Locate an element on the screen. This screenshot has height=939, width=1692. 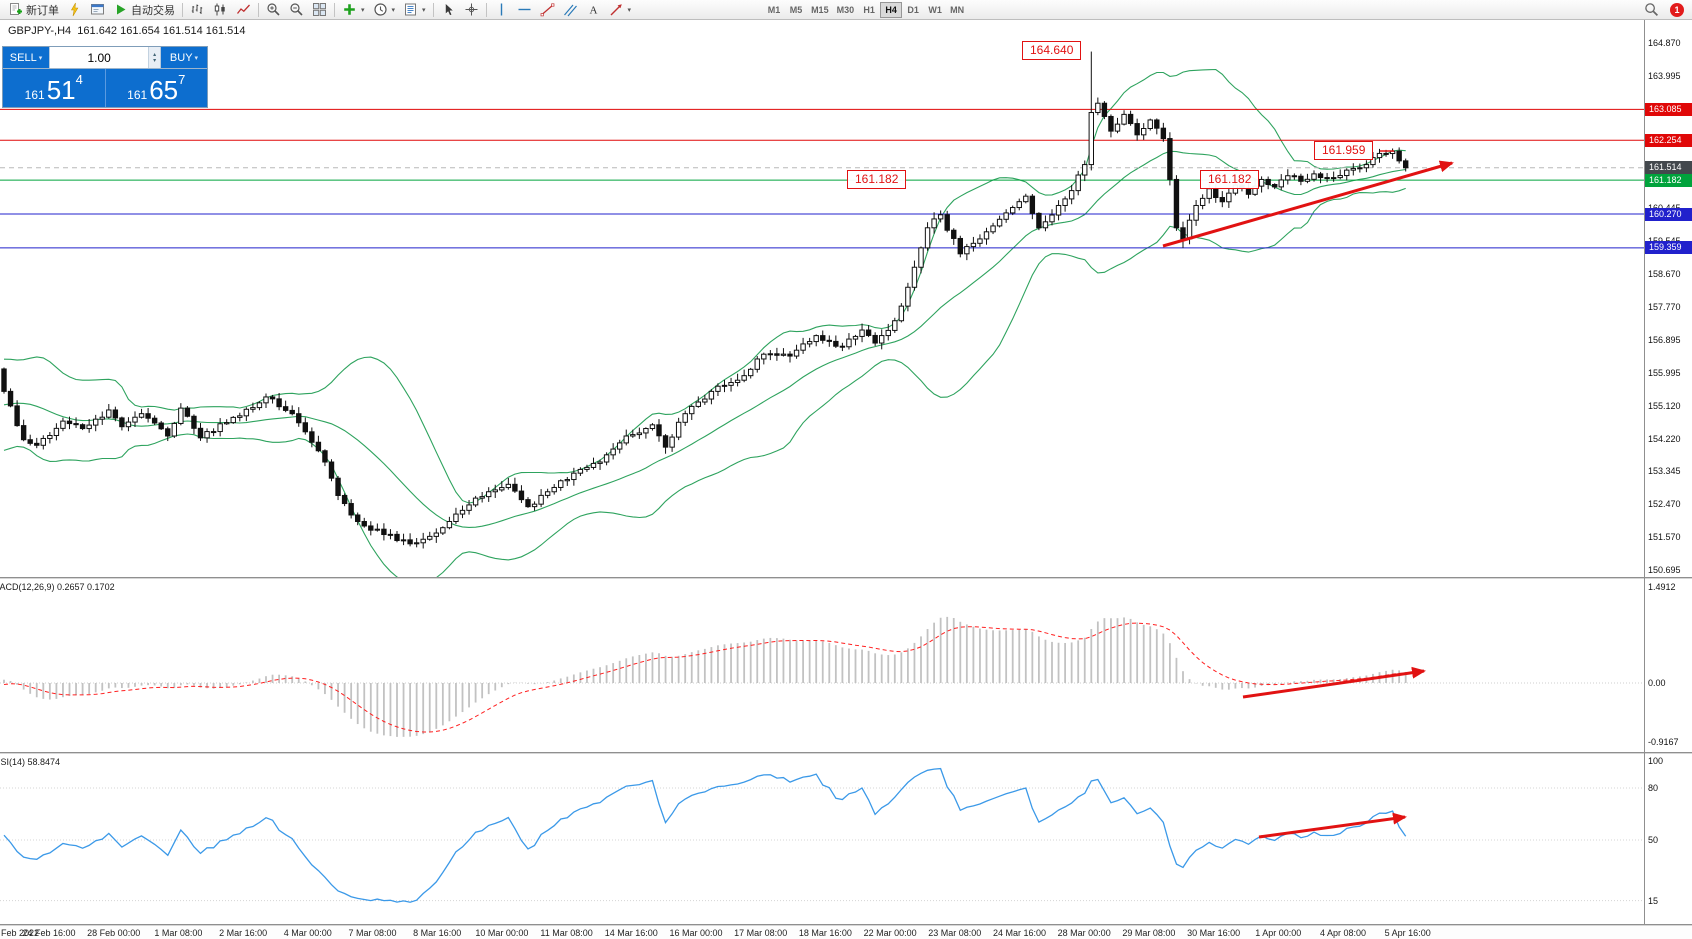
text-icon: A is located at coordinates (593, 11).